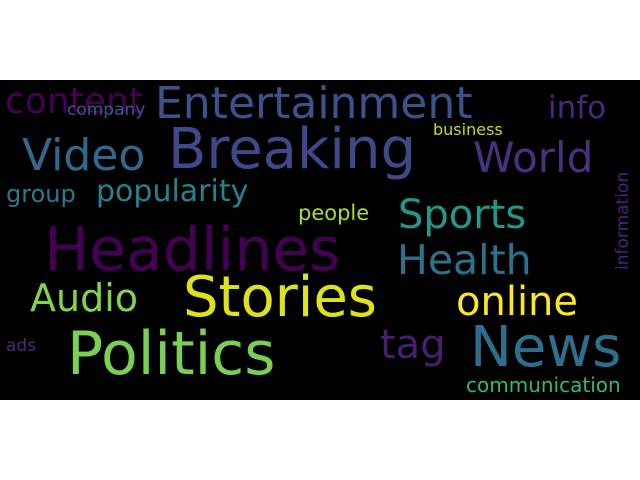  Describe the element at coordinates (106, 110) in the screenshot. I see `word-company: company` at that location.